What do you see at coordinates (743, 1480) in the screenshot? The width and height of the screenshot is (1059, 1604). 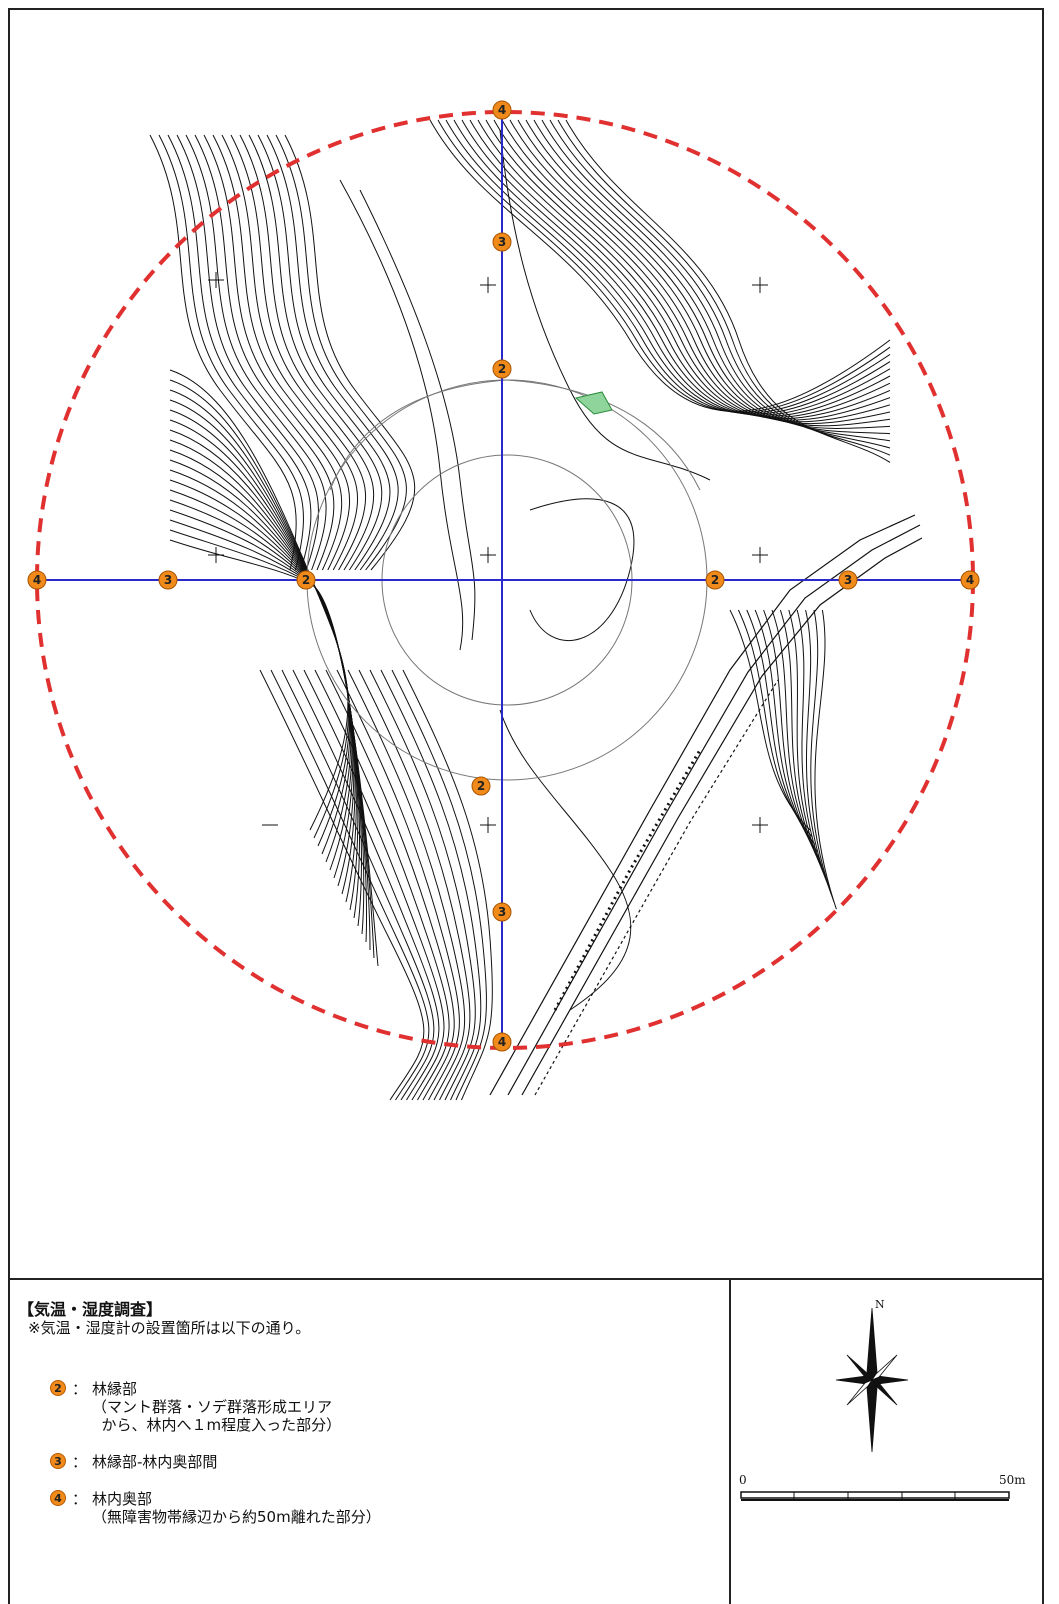 I see `scale-start-label: 0` at bounding box center [743, 1480].